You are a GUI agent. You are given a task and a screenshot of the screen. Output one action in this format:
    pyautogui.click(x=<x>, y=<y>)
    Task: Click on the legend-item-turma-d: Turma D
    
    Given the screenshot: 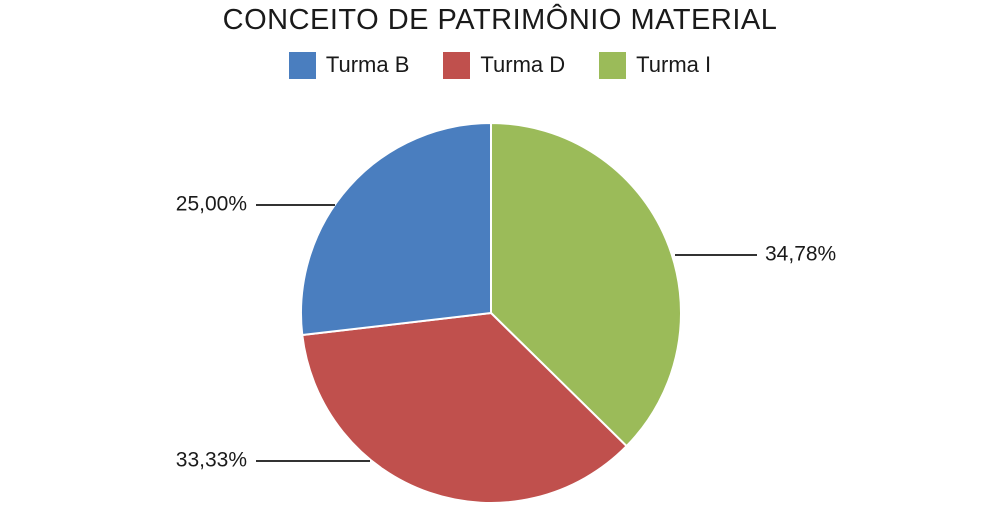 What is the action you would take?
    pyautogui.click(x=504, y=65)
    